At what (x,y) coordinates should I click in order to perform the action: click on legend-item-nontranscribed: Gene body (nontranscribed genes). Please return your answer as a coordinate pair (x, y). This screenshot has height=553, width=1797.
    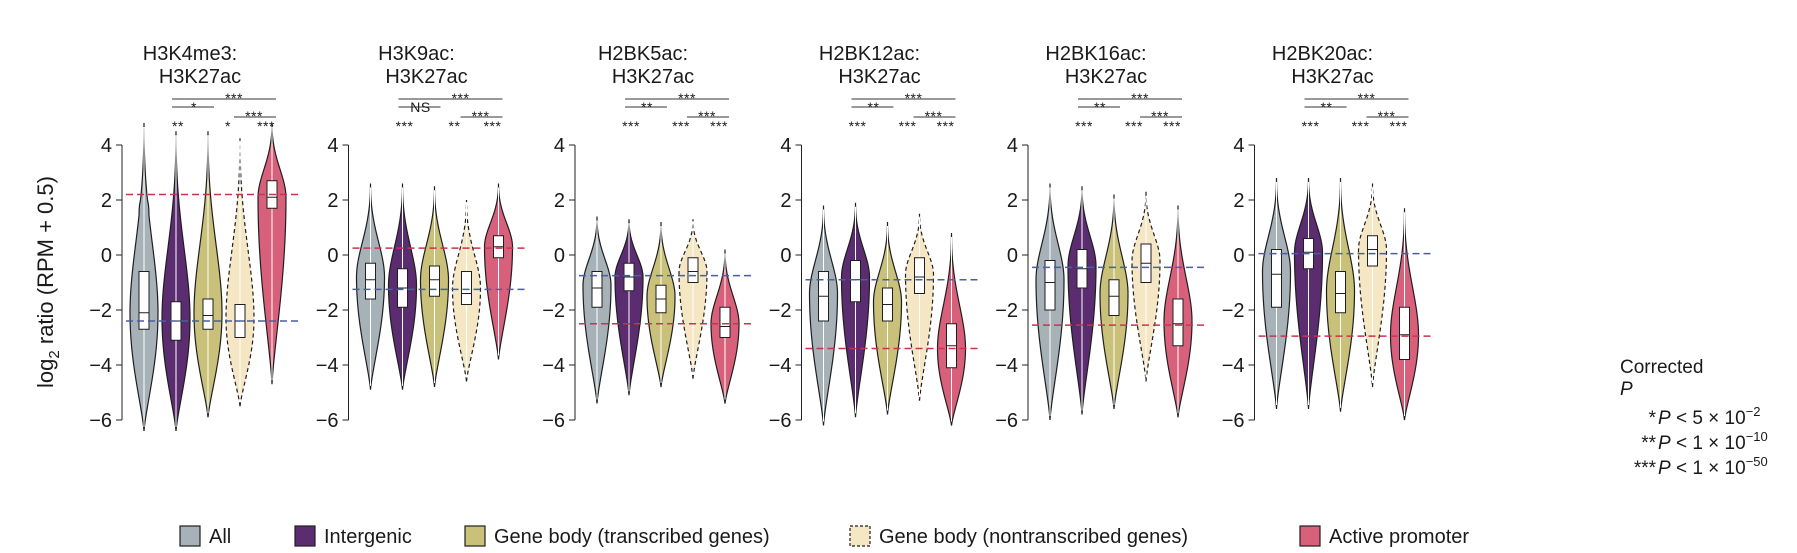
    Looking at the image, I should click on (1018, 536).